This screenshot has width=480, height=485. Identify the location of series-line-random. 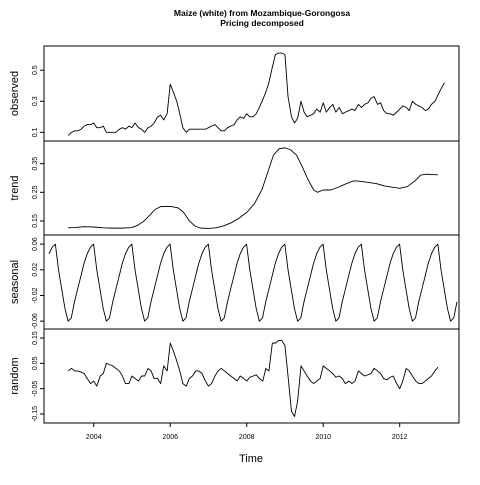
(253, 378).